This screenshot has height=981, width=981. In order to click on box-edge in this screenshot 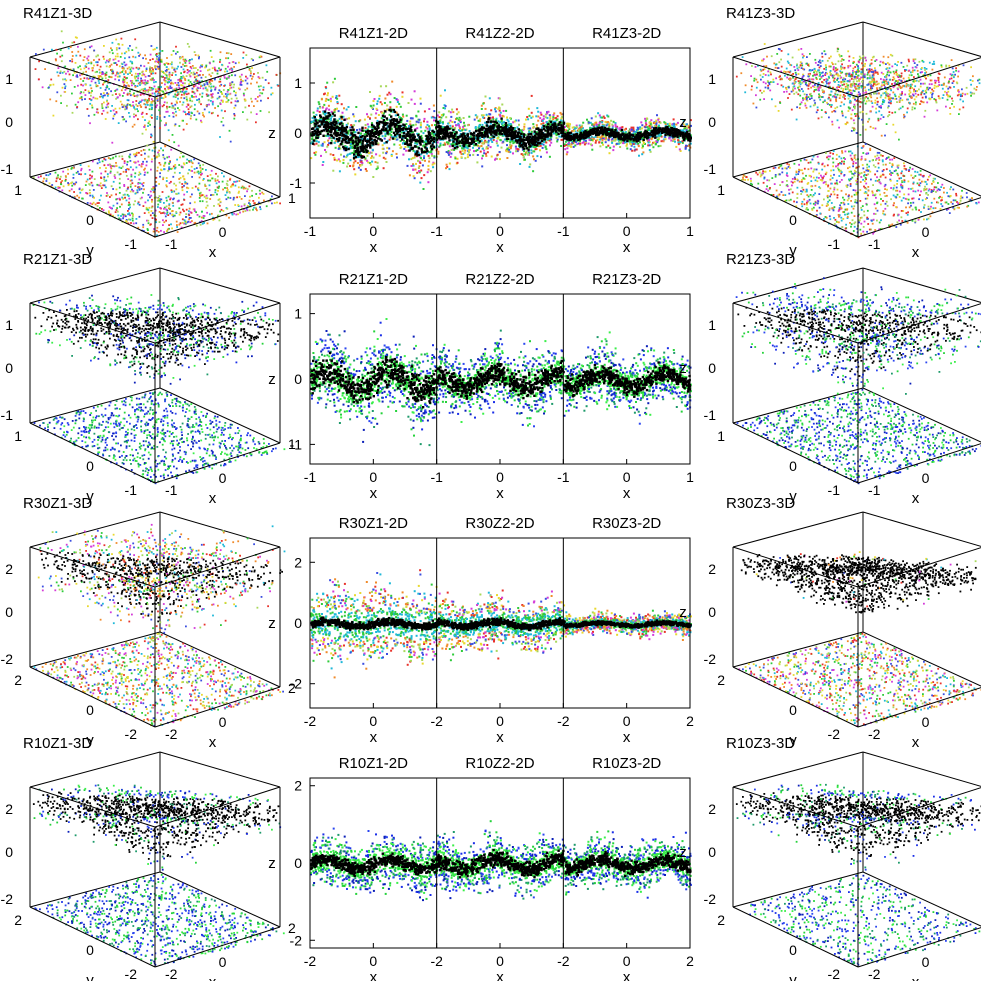, I will do `click(217, 77)`.